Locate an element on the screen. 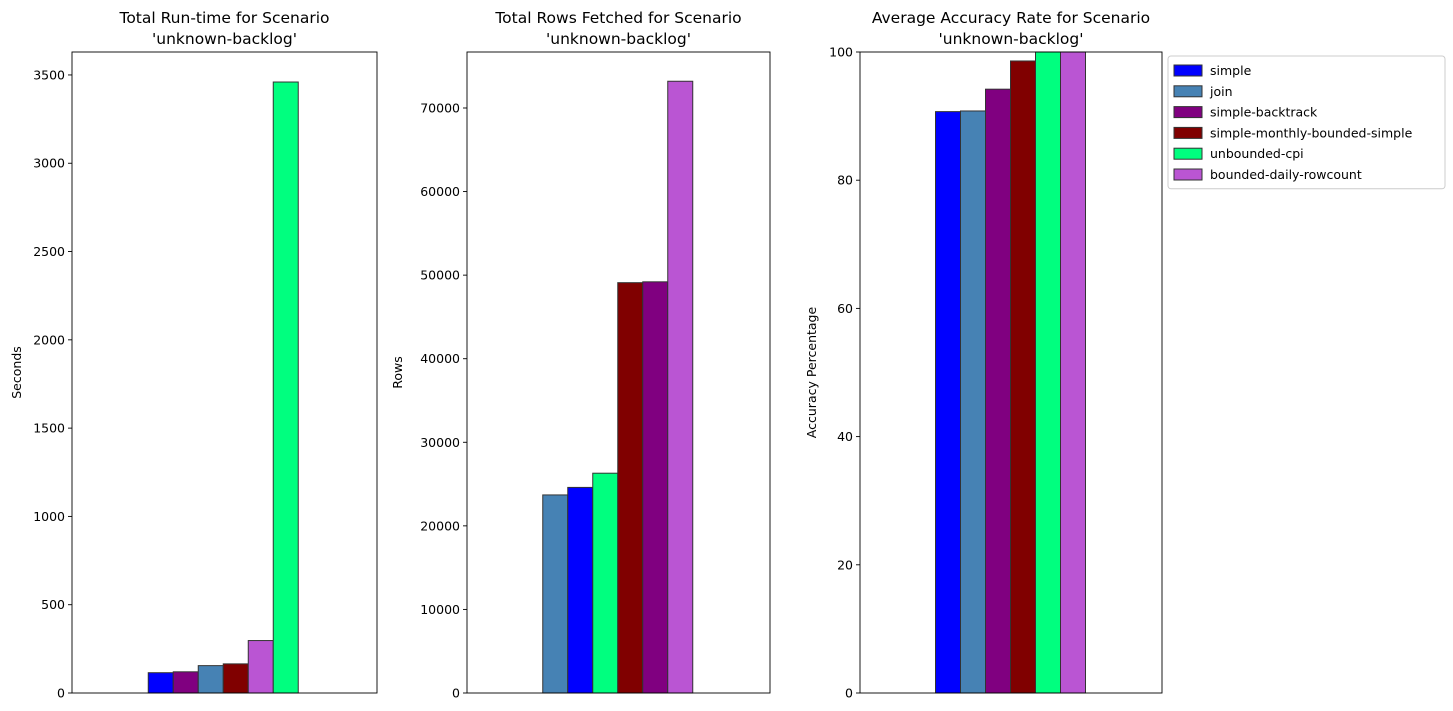 This screenshot has height=711, width=1453. y-tick-label: 10000 is located at coordinates (440, 609).